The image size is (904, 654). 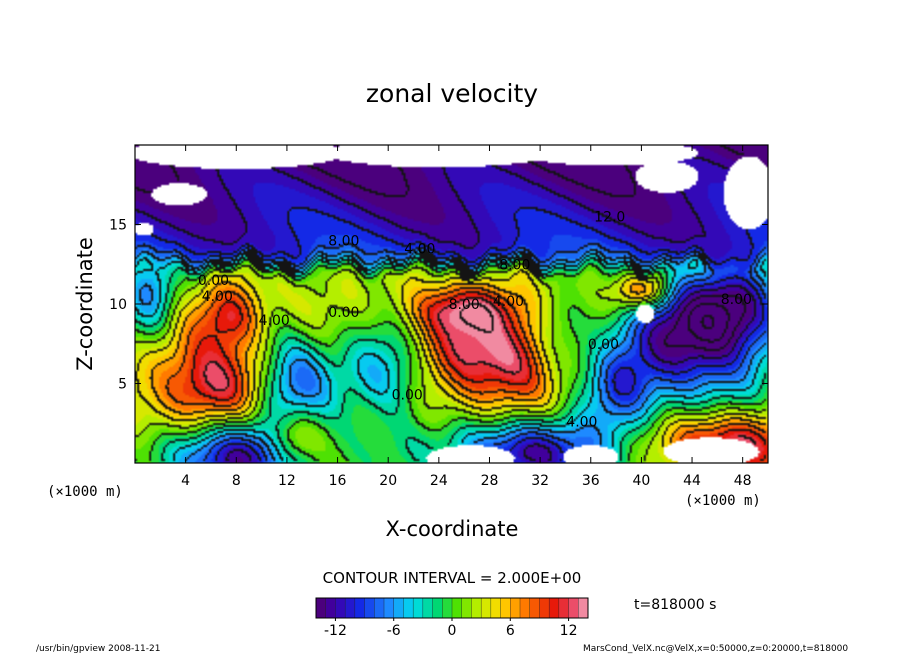 What do you see at coordinates (490, 481) in the screenshot?
I see `x-tick-label: 28` at bounding box center [490, 481].